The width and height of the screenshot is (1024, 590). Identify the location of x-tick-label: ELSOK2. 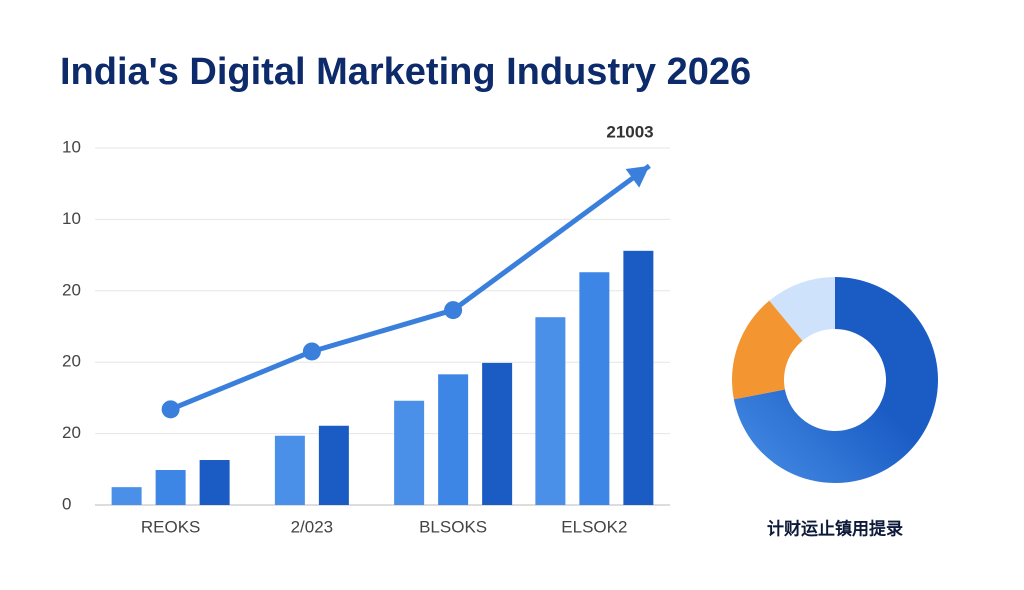
(594, 526).